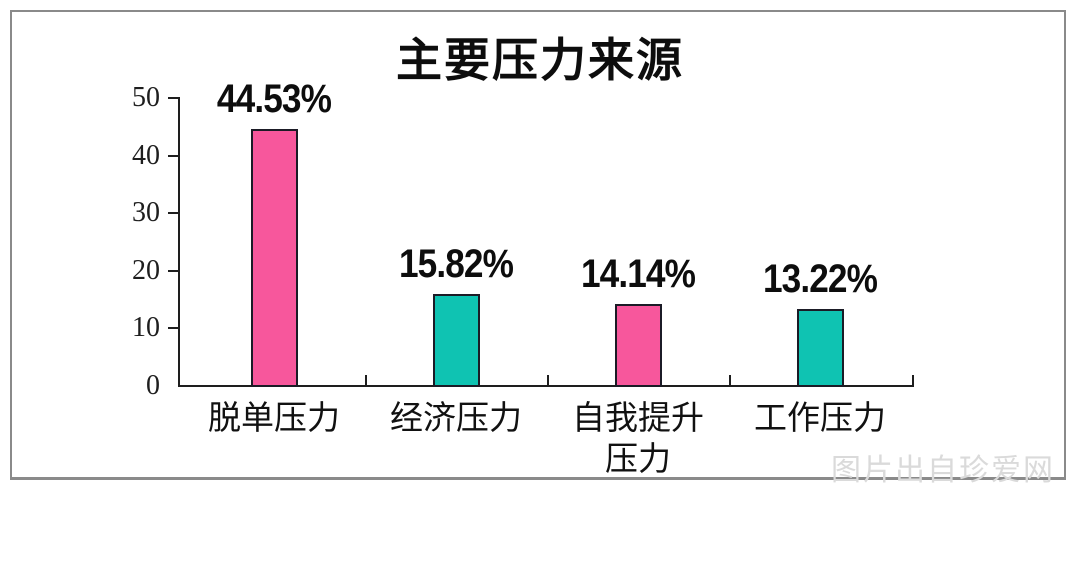 Image resolution: width=1080 pixels, height=565 pixels. I want to click on bar-value-label: 13.22%, so click(820, 279).